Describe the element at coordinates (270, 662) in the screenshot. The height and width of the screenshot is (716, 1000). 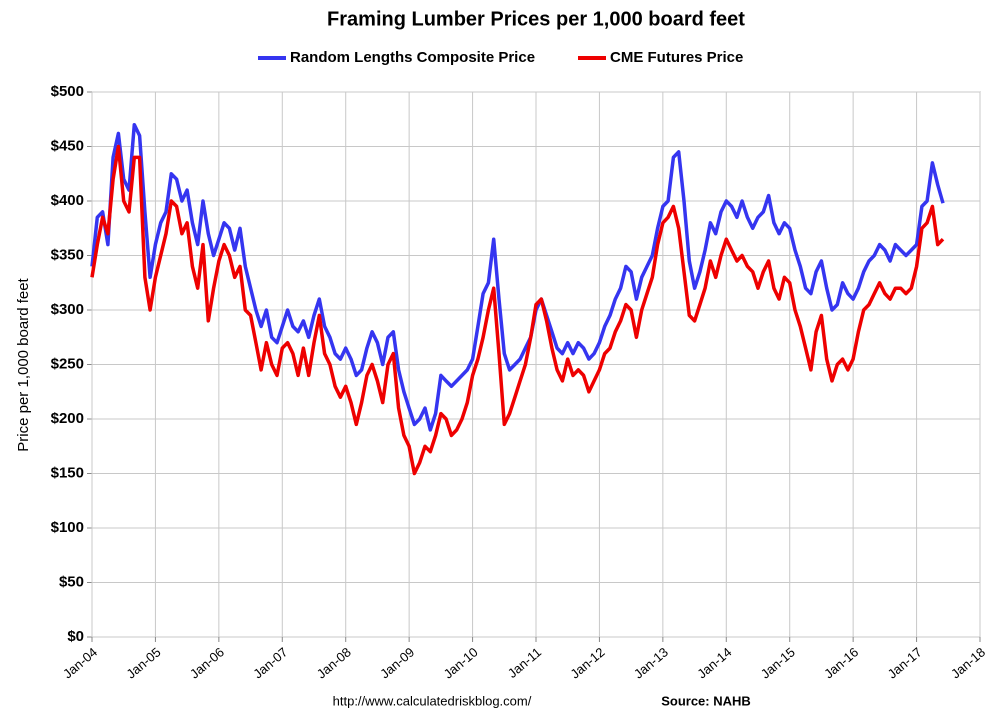
I see `x-tick-label: Jan-07` at that location.